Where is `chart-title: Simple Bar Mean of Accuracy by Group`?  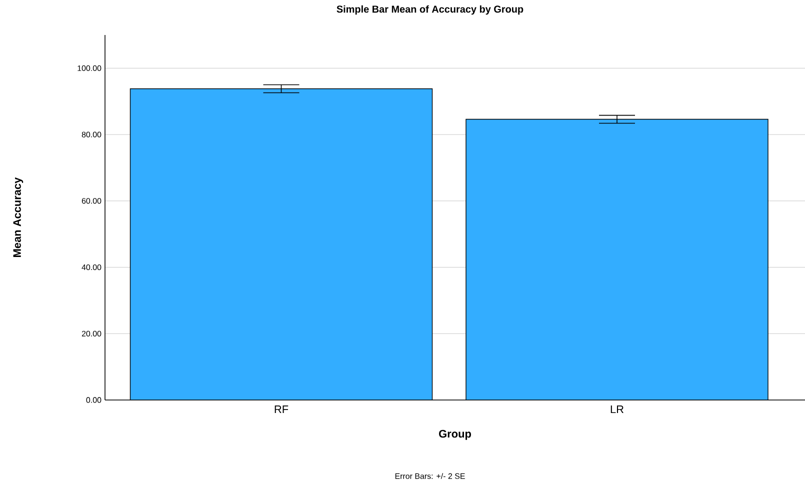
chart-title: Simple Bar Mean of Accuracy by Group is located at coordinates (430, 10).